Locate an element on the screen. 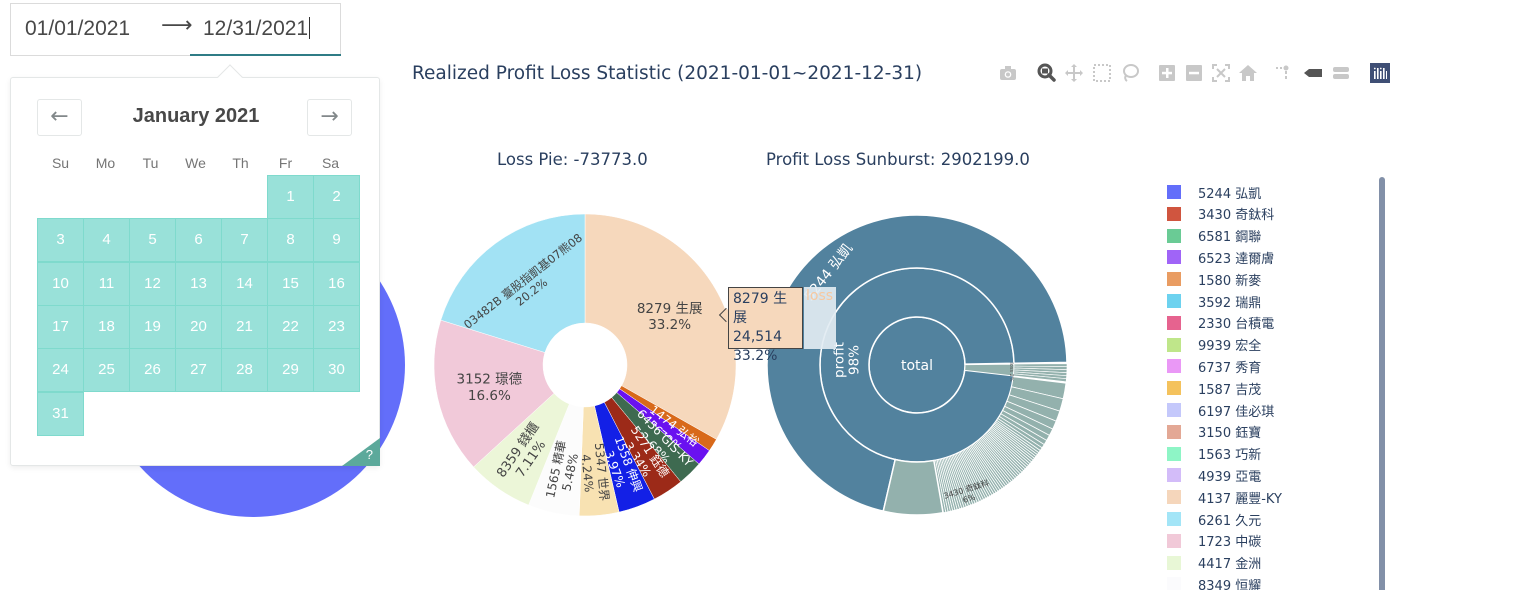  calendar-day: 19 is located at coordinates (152, 326).